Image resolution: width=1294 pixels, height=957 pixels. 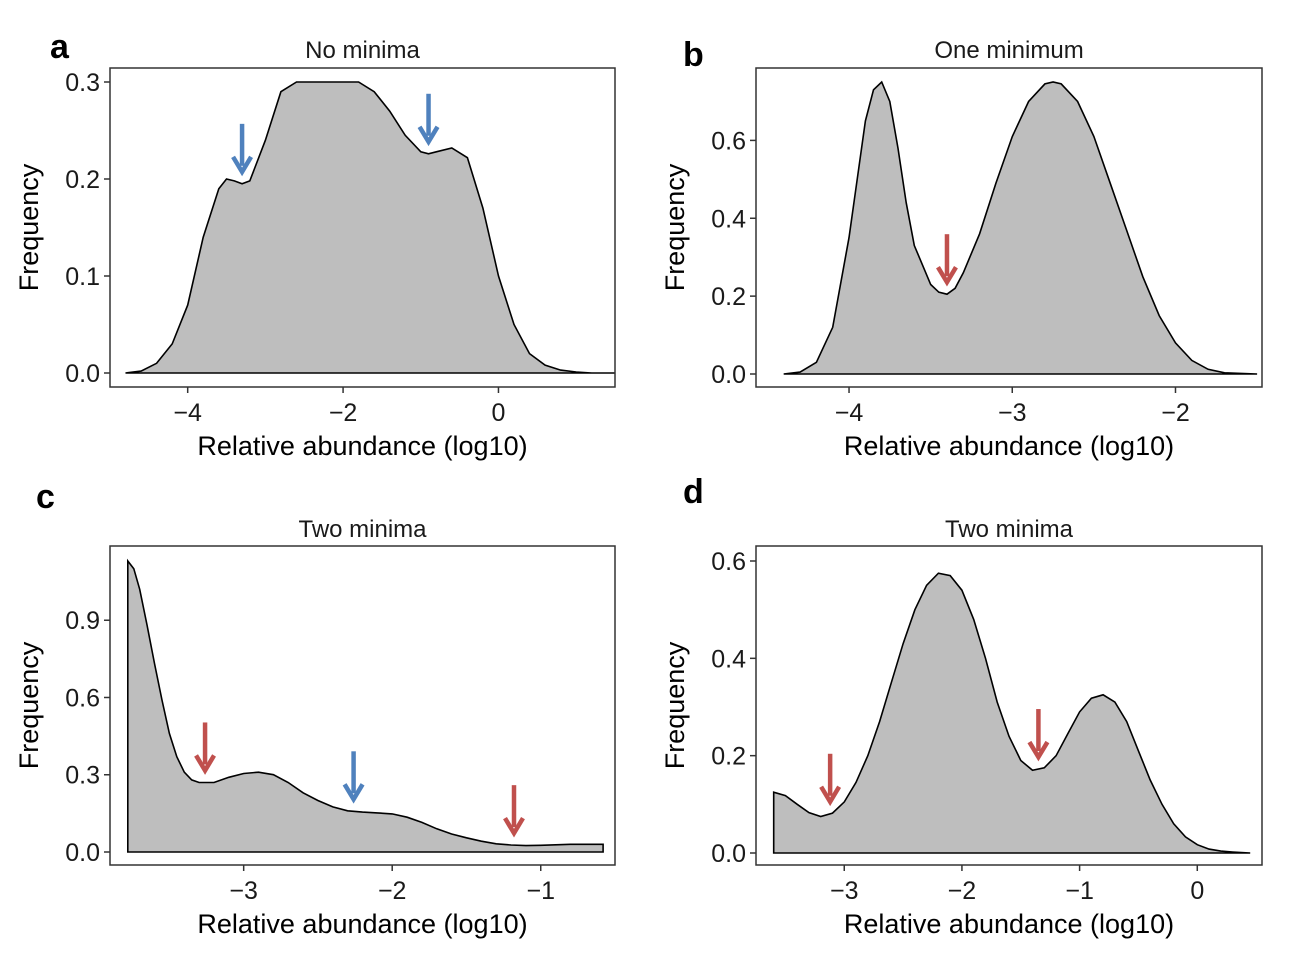 I want to click on panel-letter: a, so click(x=60, y=47).